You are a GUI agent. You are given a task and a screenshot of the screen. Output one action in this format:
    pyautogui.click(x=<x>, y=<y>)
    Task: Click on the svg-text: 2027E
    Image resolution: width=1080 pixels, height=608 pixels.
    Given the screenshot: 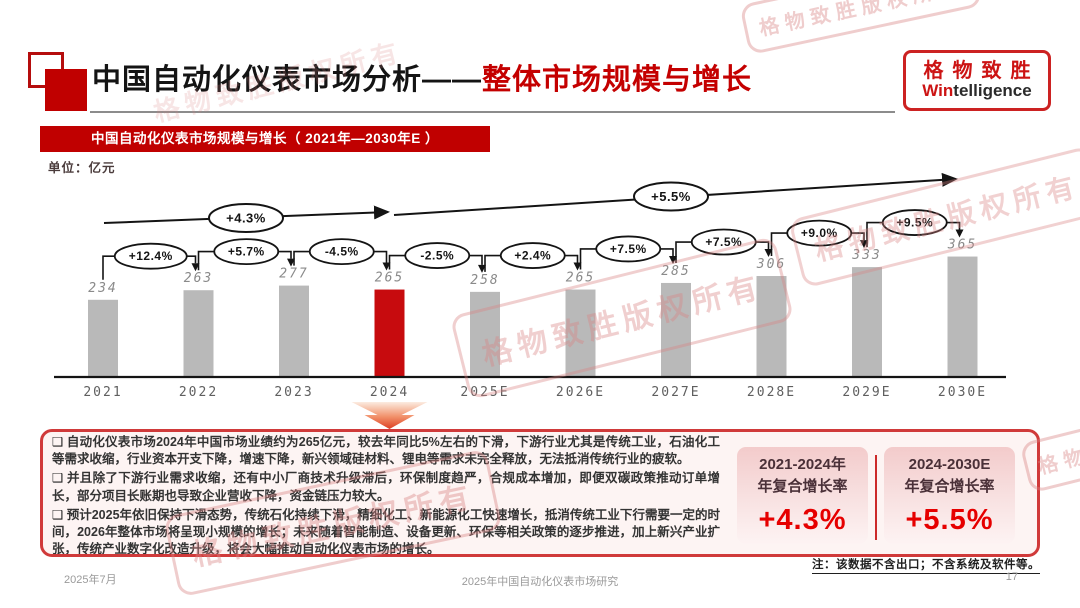 What is the action you would take?
    pyautogui.click(x=675, y=392)
    